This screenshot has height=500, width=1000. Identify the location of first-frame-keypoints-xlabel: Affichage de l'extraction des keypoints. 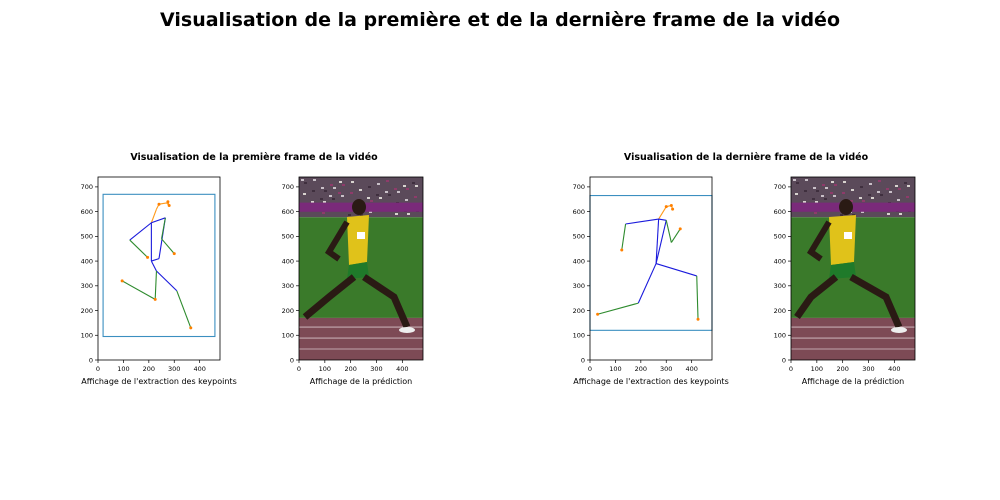
(158, 381).